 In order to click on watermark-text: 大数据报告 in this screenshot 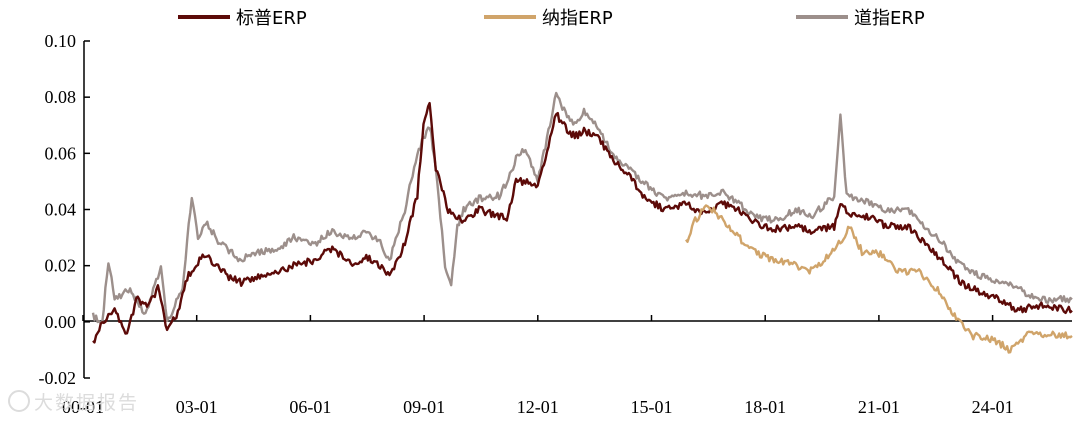, I will do `click(87, 403)`.